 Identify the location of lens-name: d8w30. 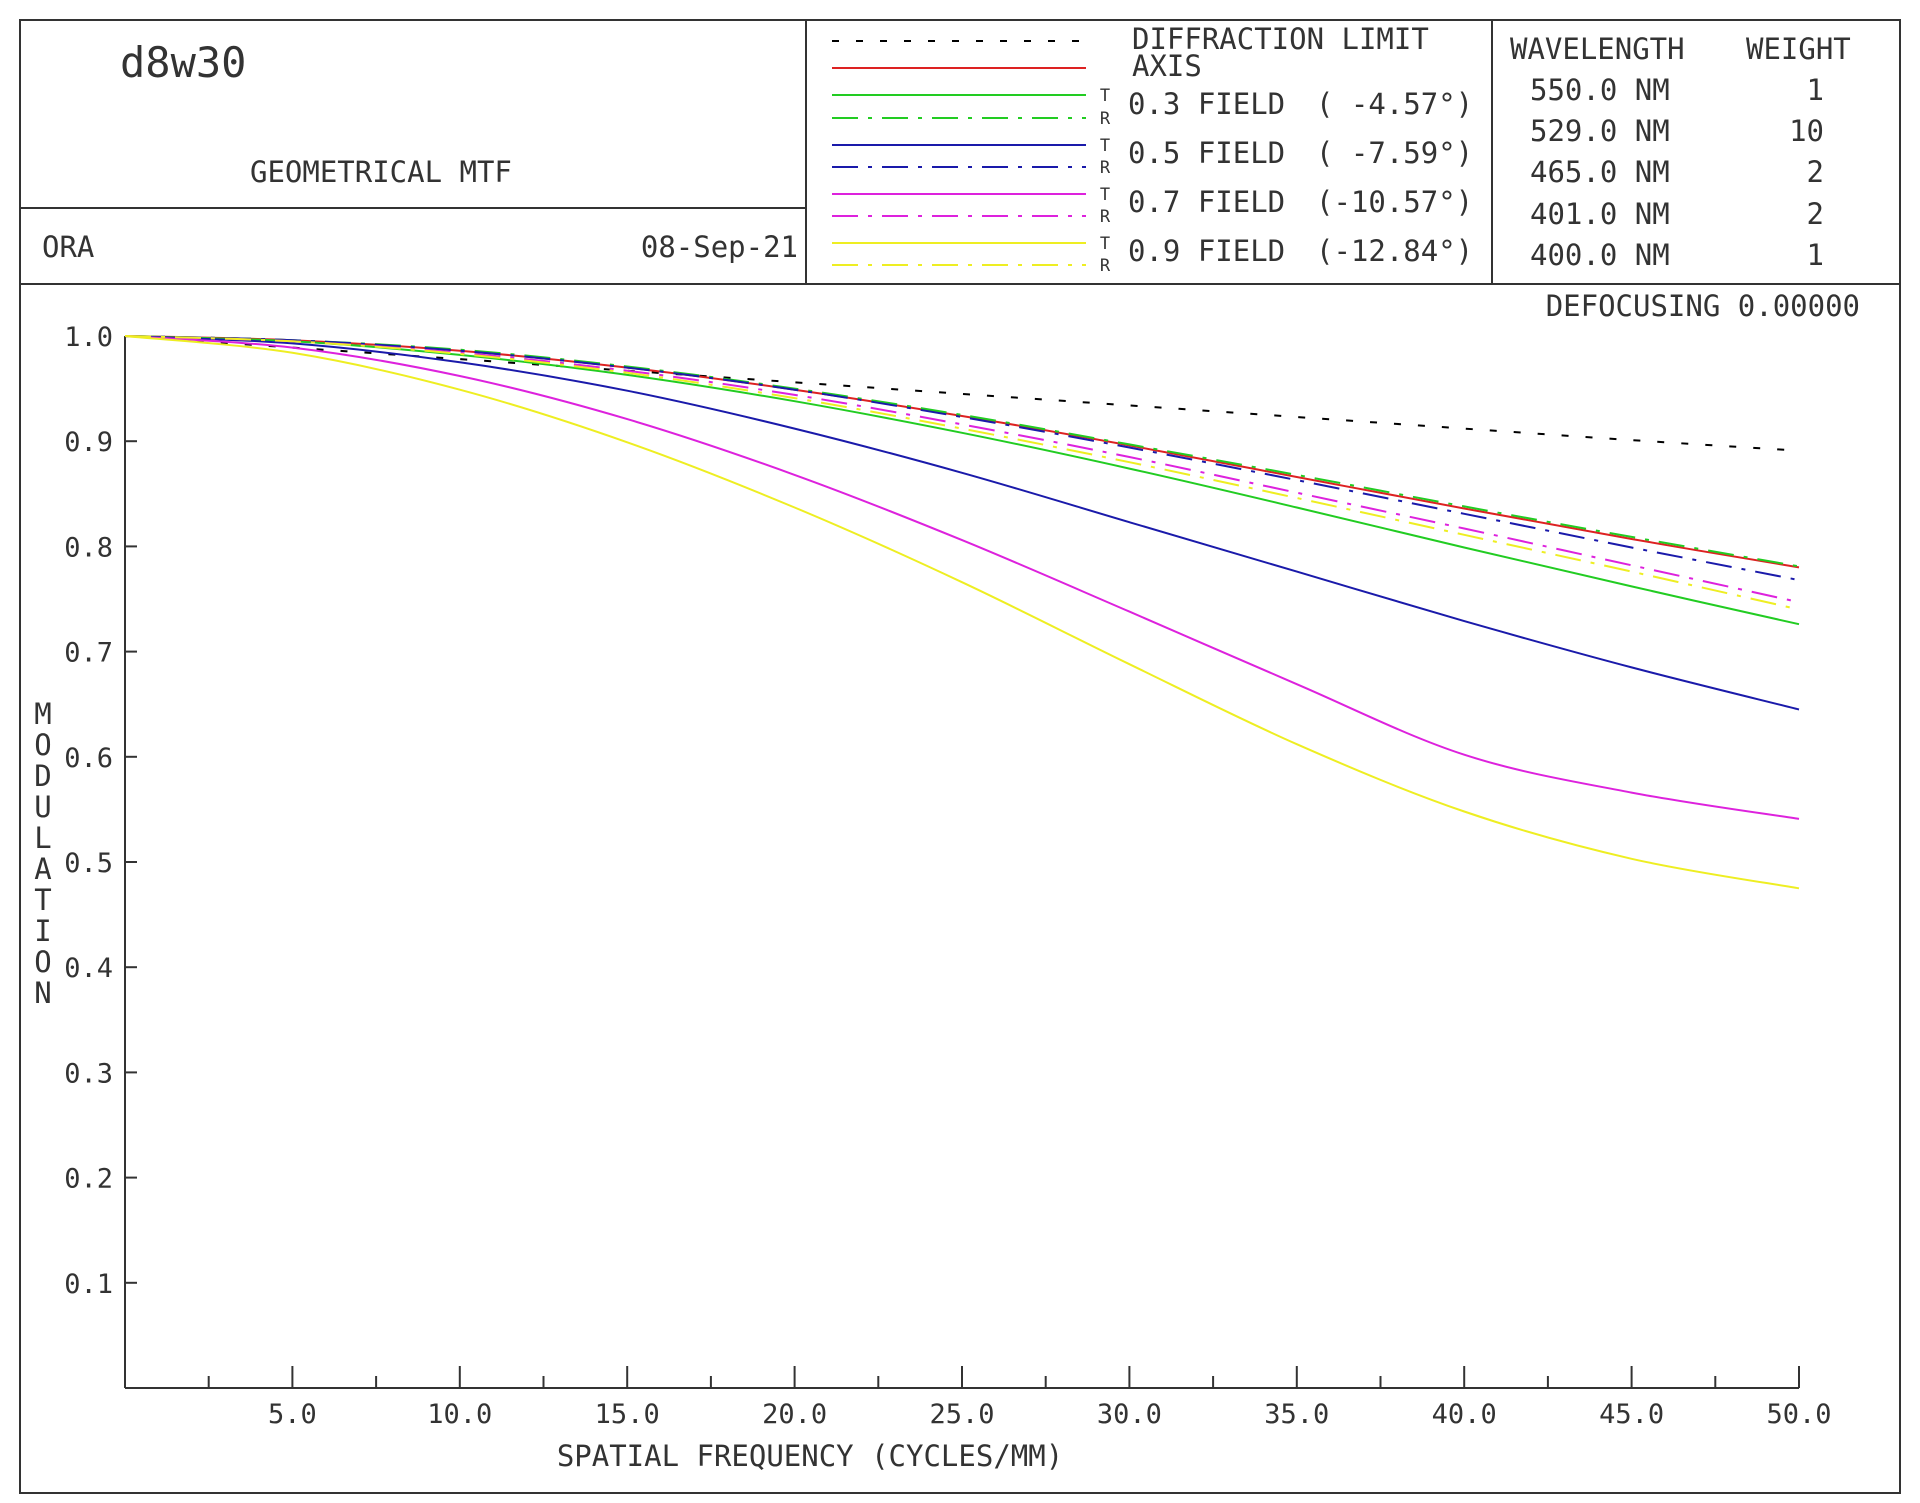
(183, 62).